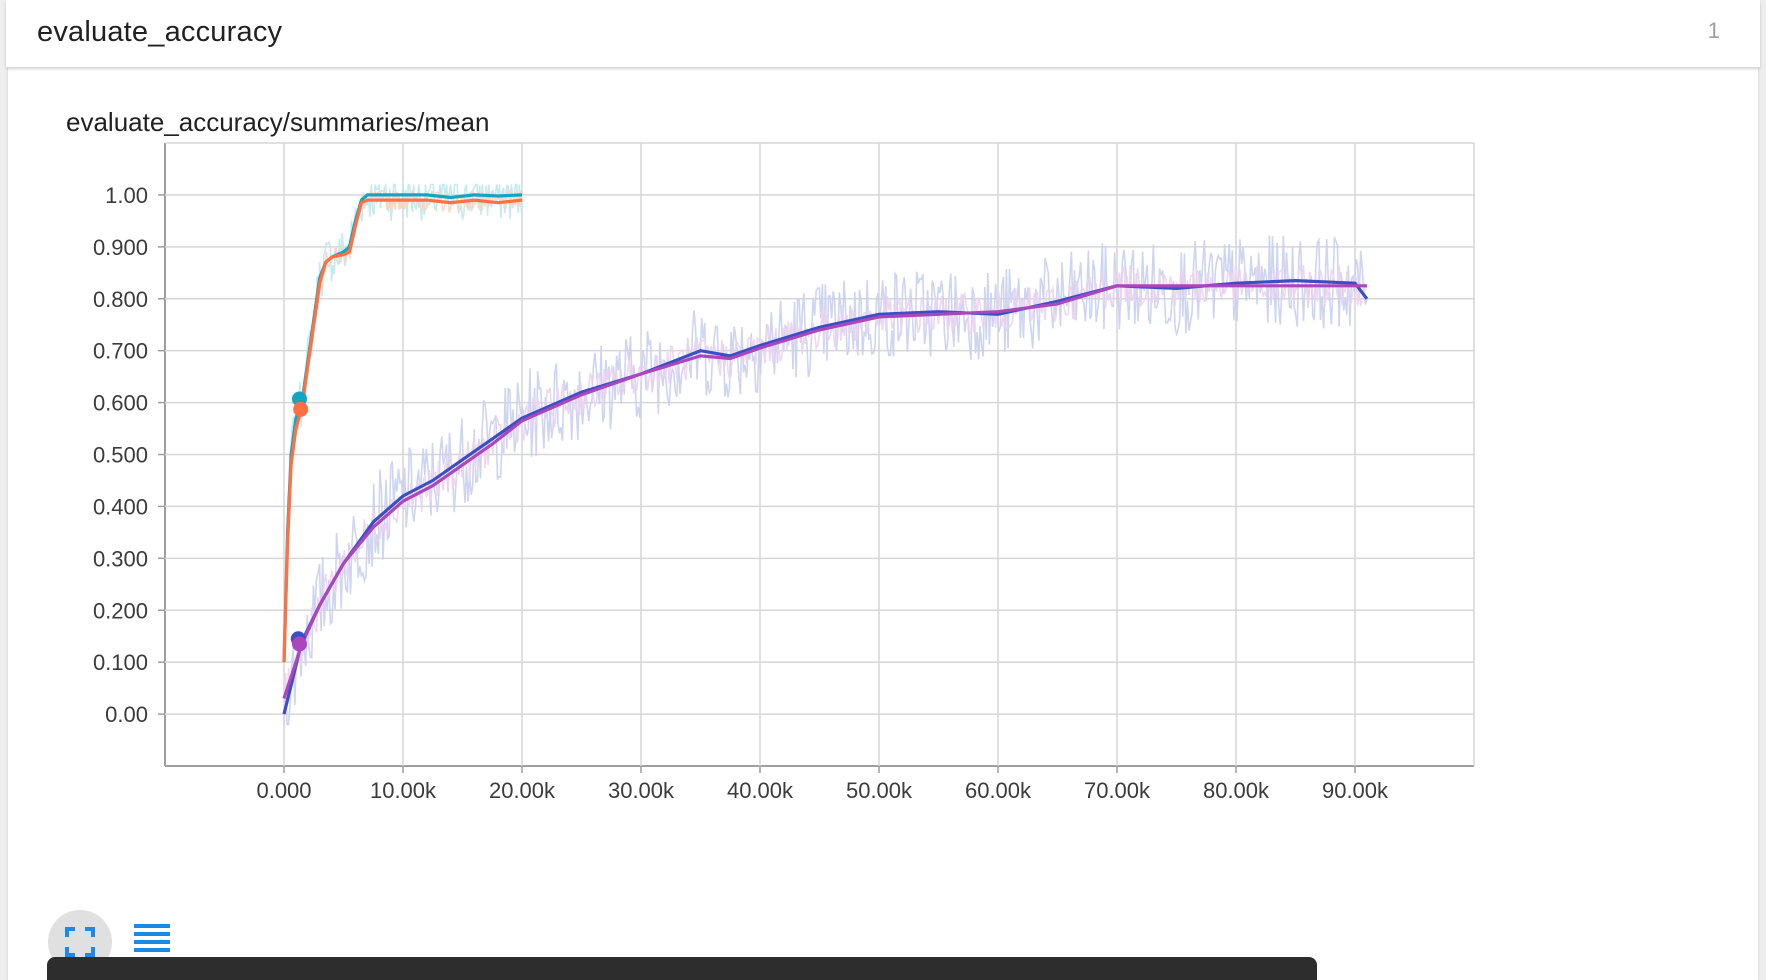 The width and height of the screenshot is (1766, 980). I want to click on y-tick-label: 0.300, so click(120, 558).